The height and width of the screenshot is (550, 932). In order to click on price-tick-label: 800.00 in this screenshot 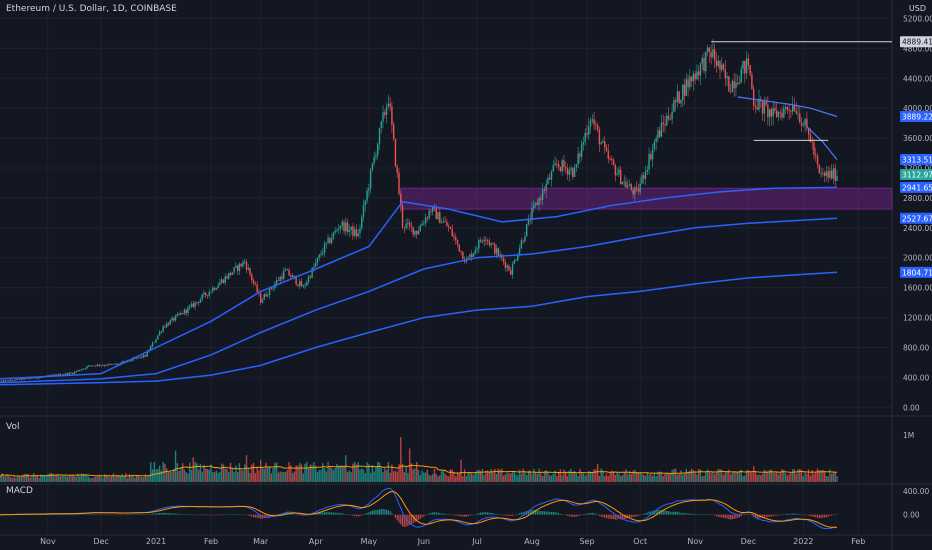, I will do `click(916, 347)`.